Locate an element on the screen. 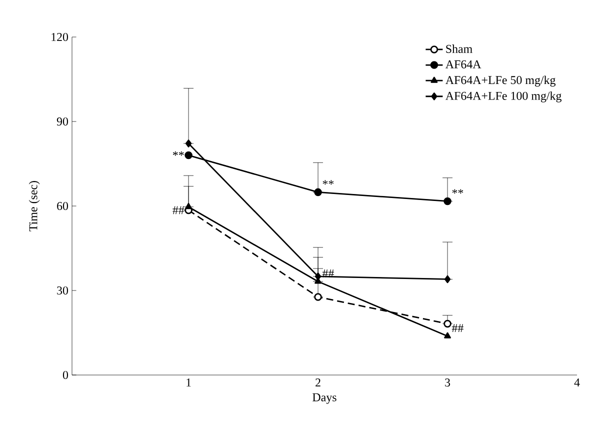 The width and height of the screenshot is (603, 429). x-tick-label: 2 is located at coordinates (318, 382).